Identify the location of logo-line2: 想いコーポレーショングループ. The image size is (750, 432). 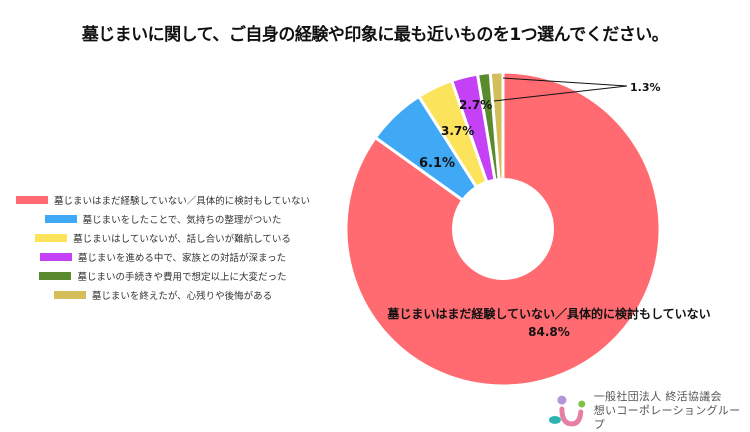
(667, 417).